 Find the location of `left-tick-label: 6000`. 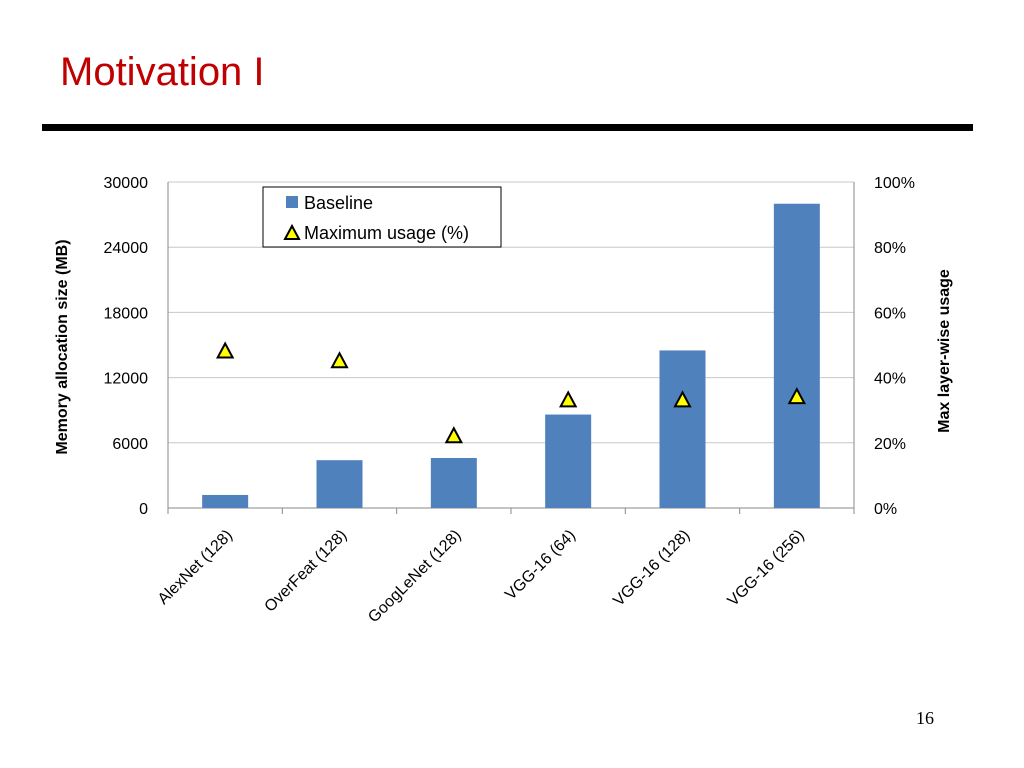

left-tick-label: 6000 is located at coordinates (130, 444).